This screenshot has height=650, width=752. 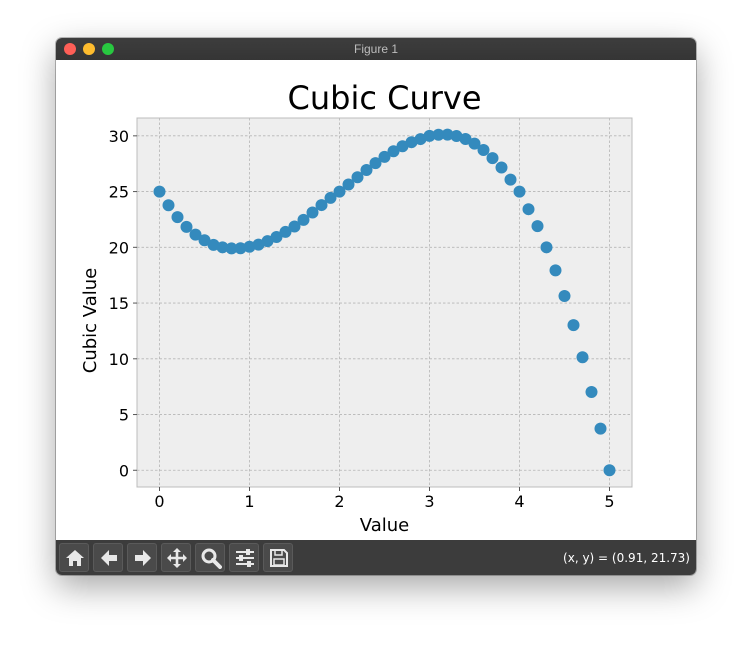 I want to click on chart-title: Cubic Curve, so click(x=385, y=98).